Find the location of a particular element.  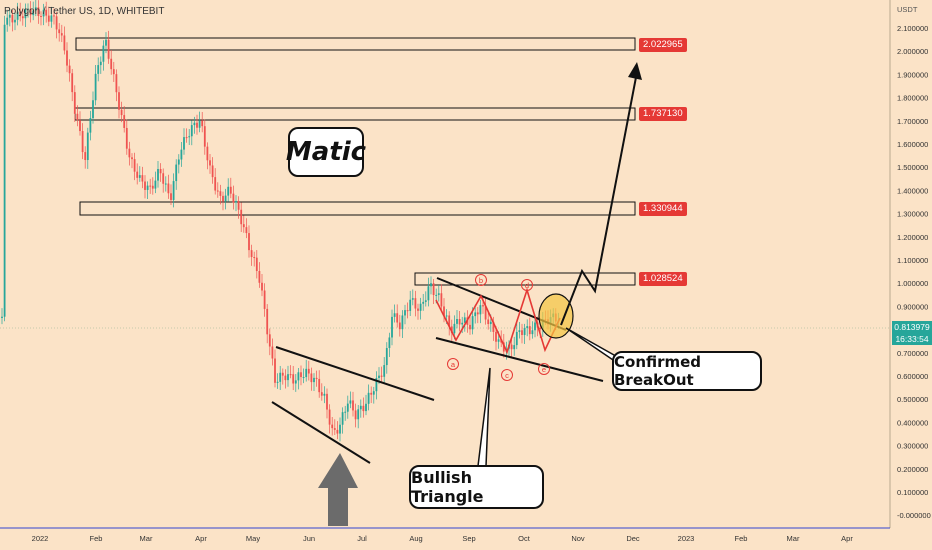

y-tick-label: 1.900000 is located at coordinates (912, 74).